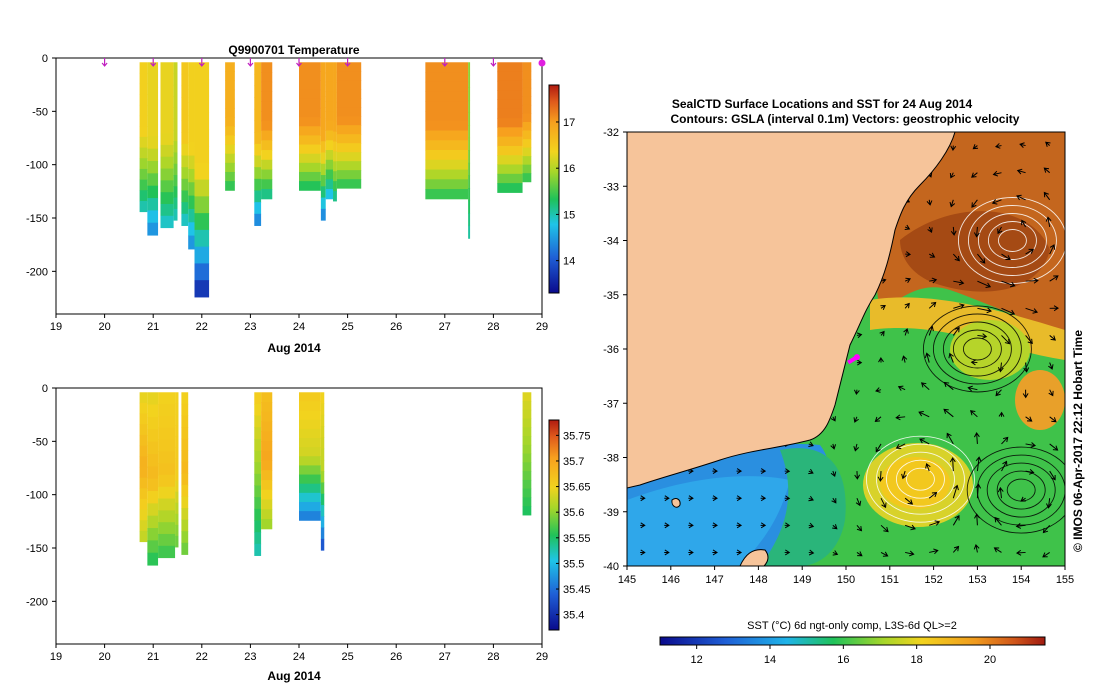 The width and height of the screenshot is (1099, 700). Describe the element at coordinates (577, 590) in the screenshot. I see `colorbar-tick-label: 35.45` at that location.